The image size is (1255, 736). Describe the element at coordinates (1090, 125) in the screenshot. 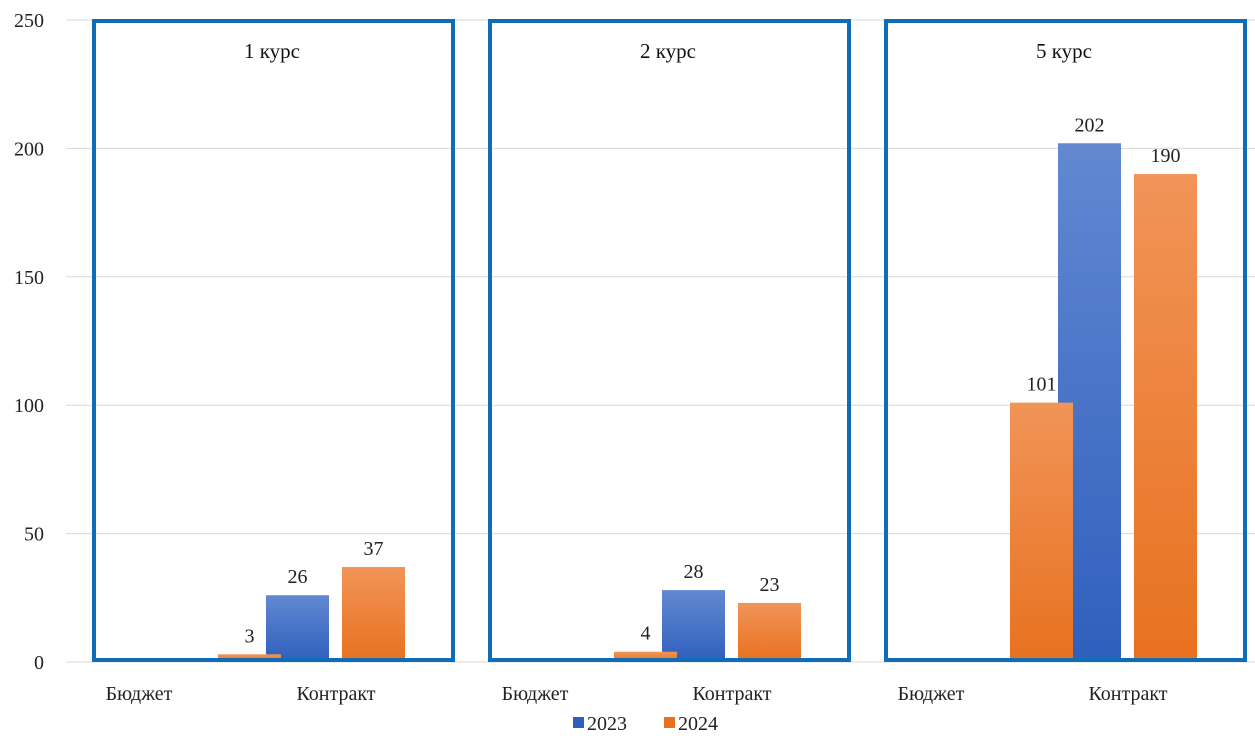

I see `data-label: 202` at that location.